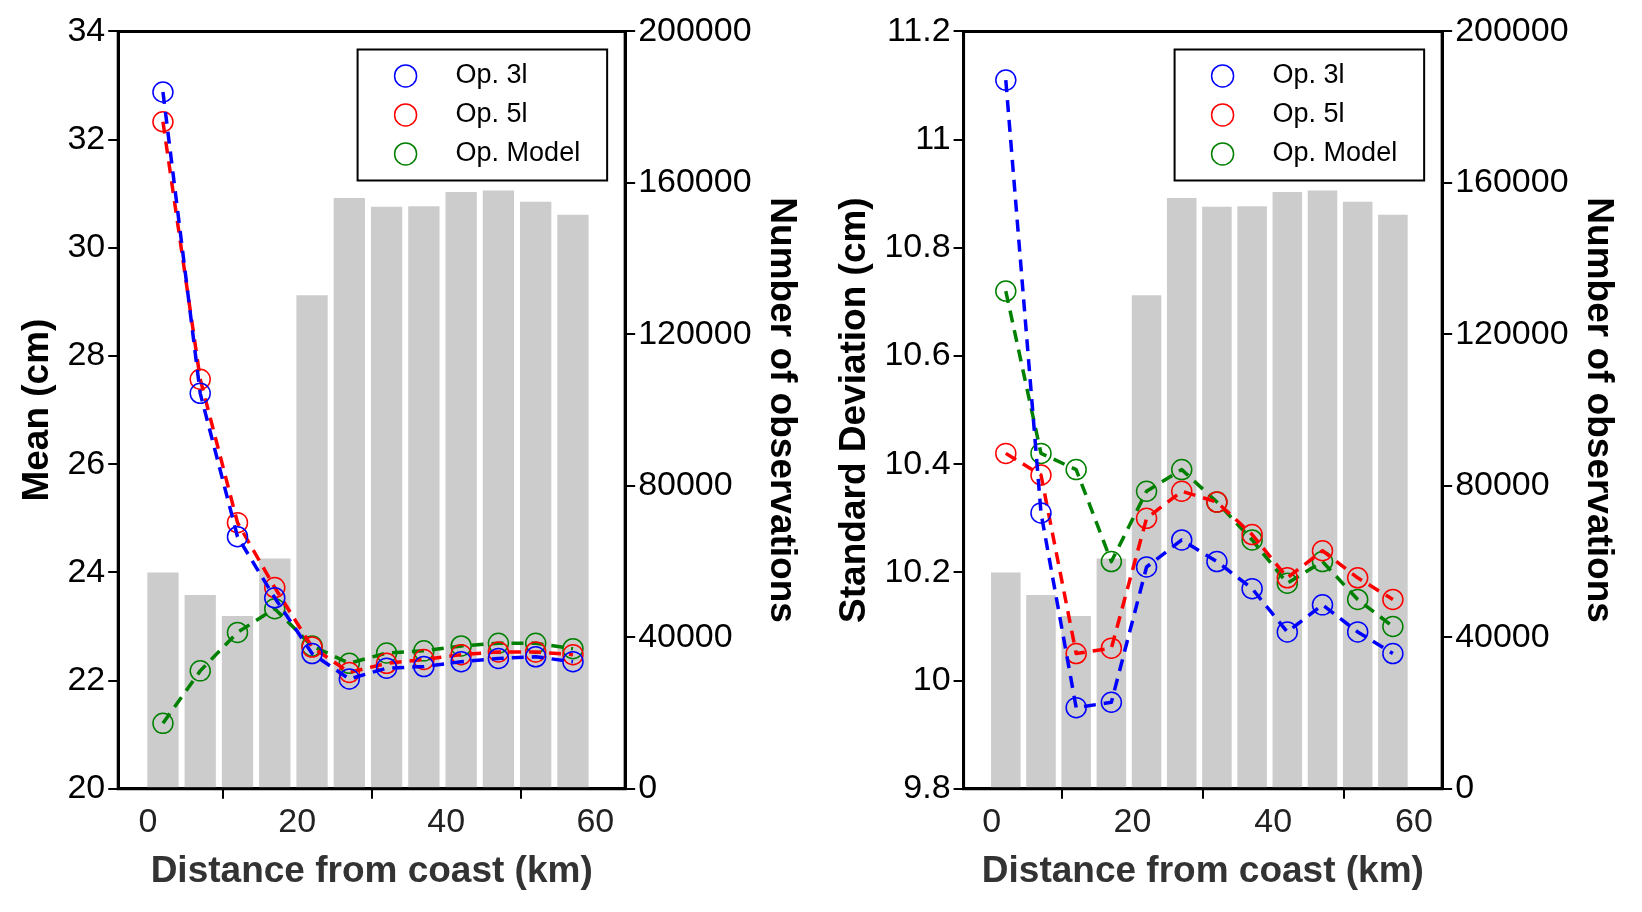  What do you see at coordinates (853, 410) in the screenshot?
I see `y-axis-title: Standard Deviation (cm)` at bounding box center [853, 410].